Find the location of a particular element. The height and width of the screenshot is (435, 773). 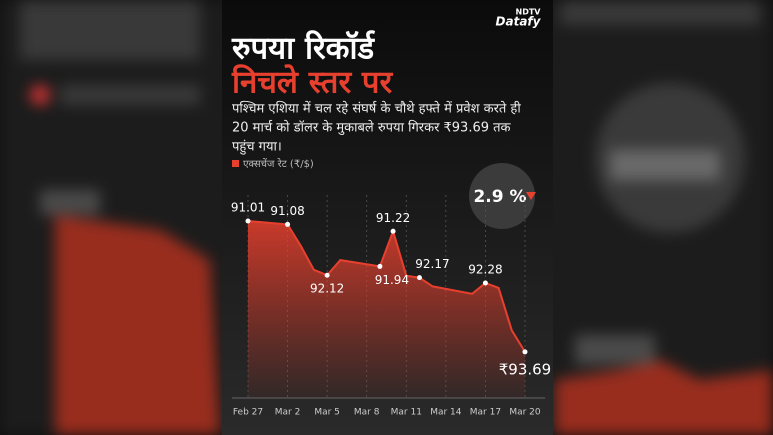

data-label: ₹93.69 is located at coordinates (525, 369).